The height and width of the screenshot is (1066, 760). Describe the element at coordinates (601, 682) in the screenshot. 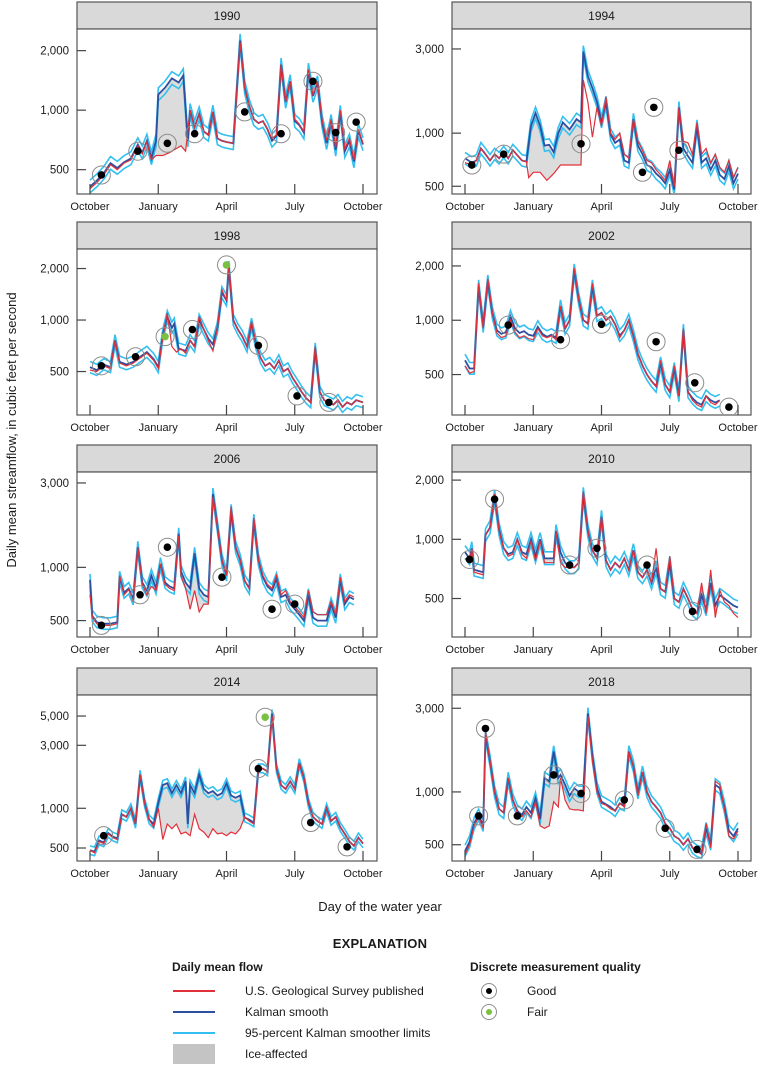

I see `panel-title: 2018` at that location.